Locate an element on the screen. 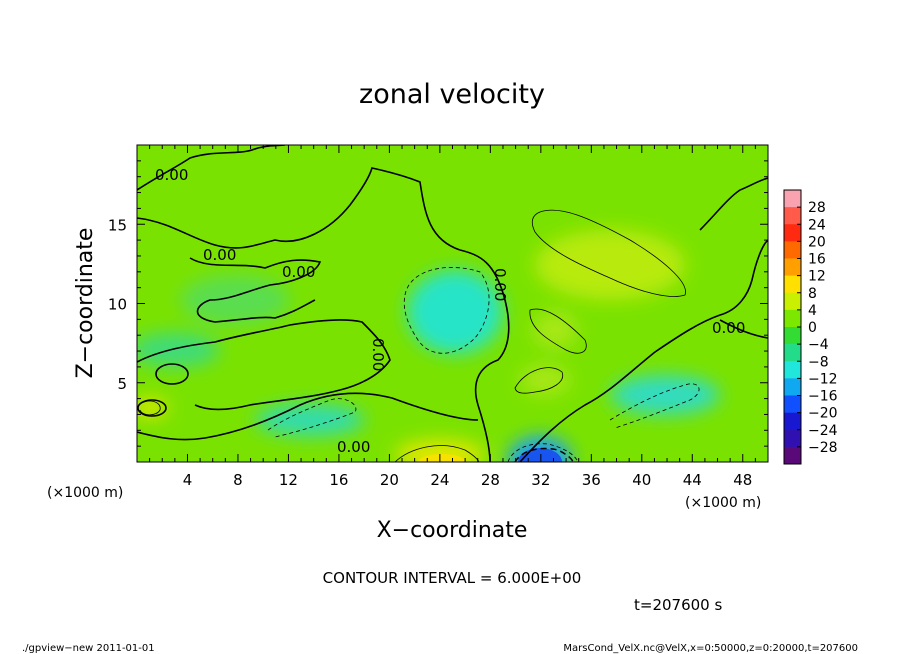  x-tick-label: 16 is located at coordinates (338, 480).